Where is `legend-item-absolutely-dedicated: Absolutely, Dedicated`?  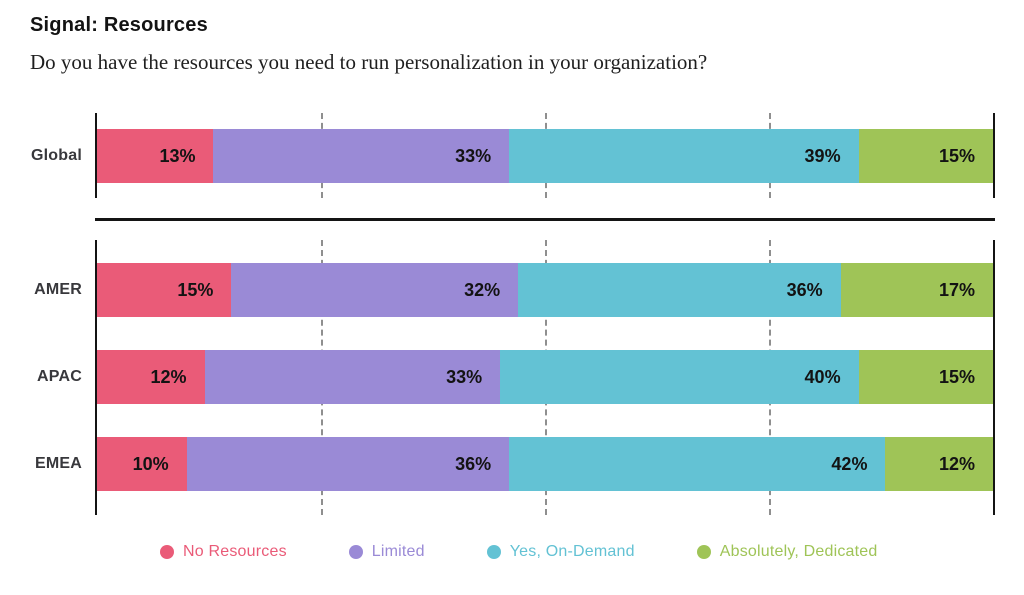 legend-item-absolutely-dedicated: Absolutely, Dedicated is located at coordinates (787, 552).